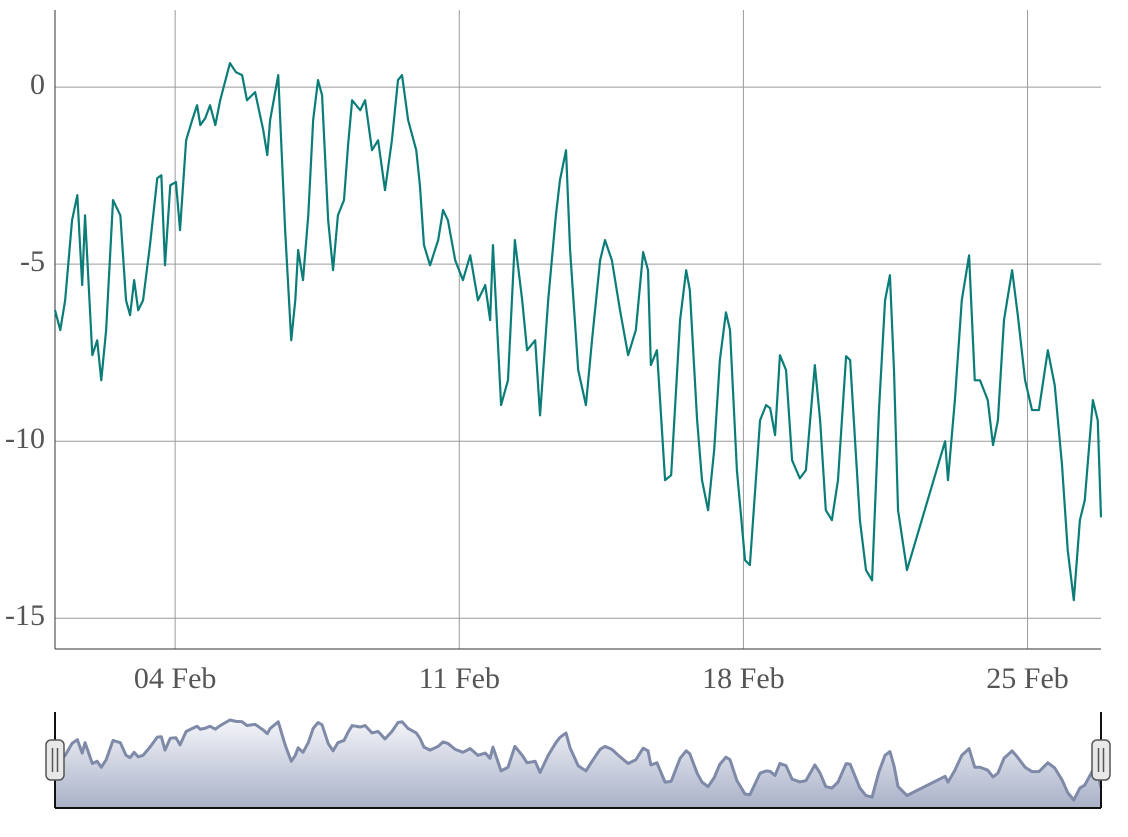 The image size is (1128, 837). What do you see at coordinates (37, 84) in the screenshot?
I see `y-tick-label: 0` at bounding box center [37, 84].